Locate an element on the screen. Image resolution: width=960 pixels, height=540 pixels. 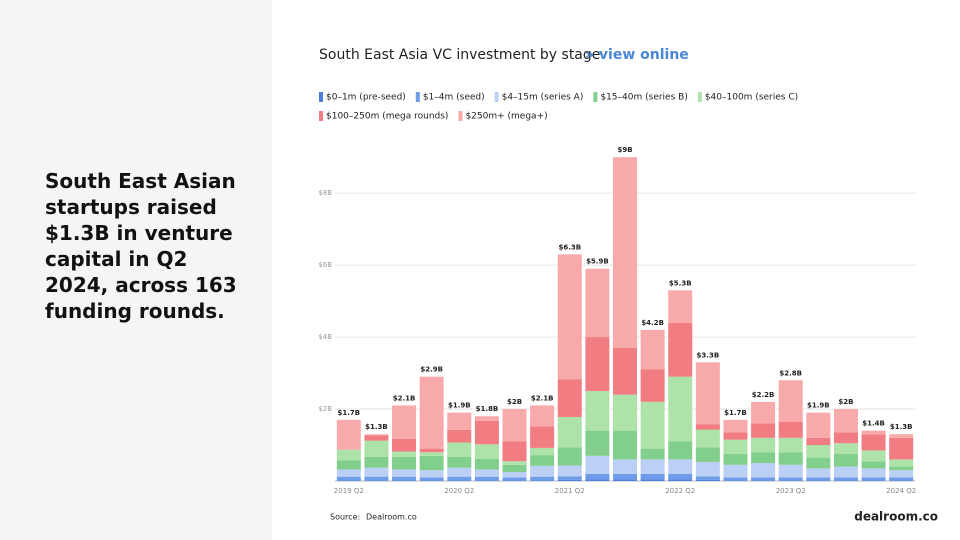
legend-label: $4–15m (series A) is located at coordinates (543, 98).